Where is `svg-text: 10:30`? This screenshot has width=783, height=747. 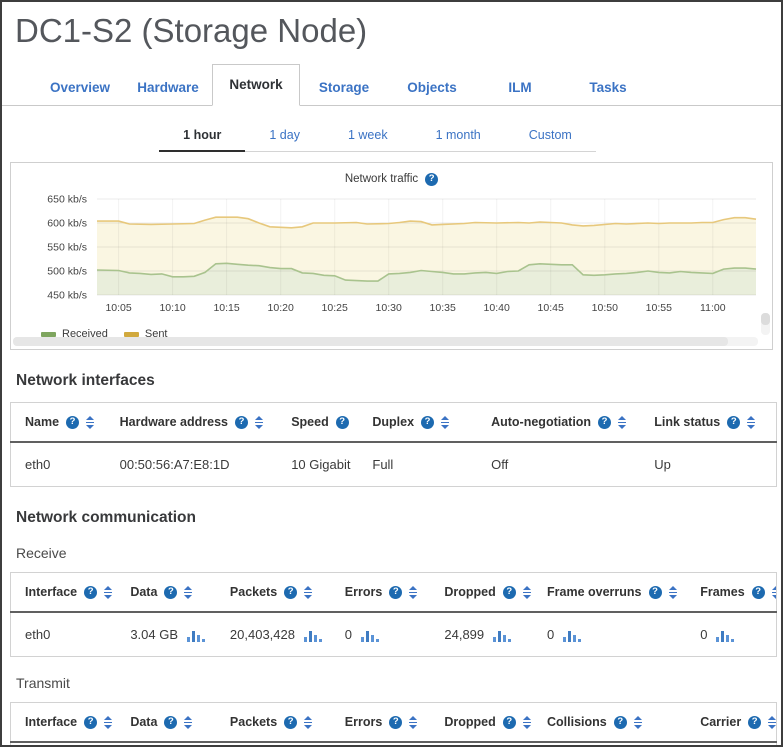 svg-text: 10:30 is located at coordinates (389, 308).